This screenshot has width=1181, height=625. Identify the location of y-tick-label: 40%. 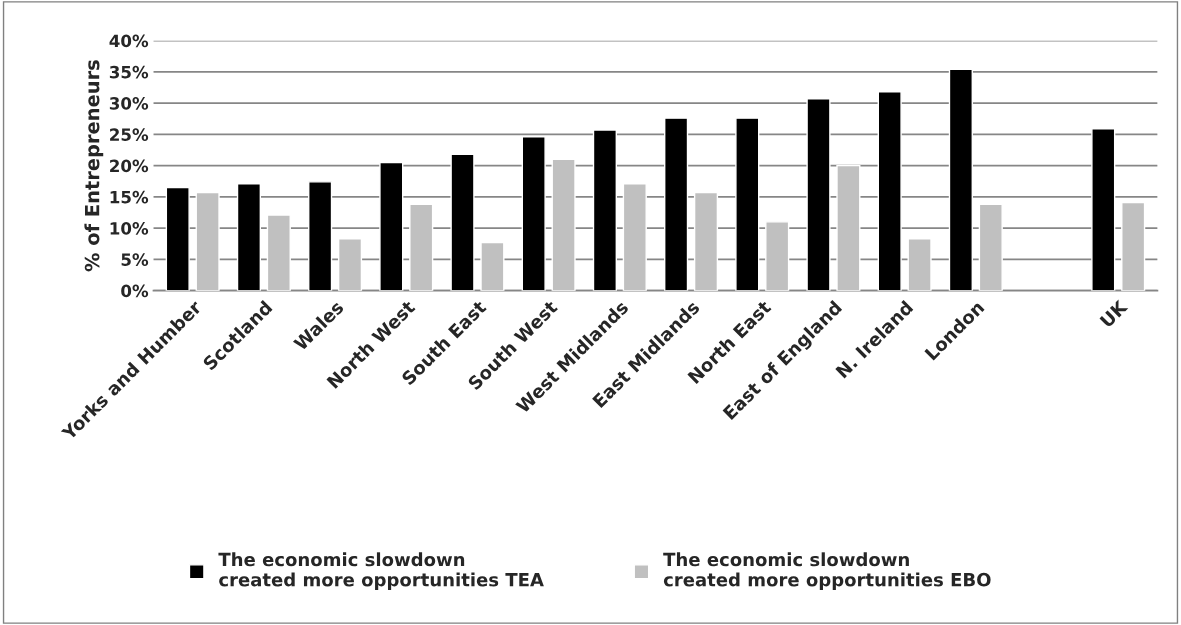
(129, 41).